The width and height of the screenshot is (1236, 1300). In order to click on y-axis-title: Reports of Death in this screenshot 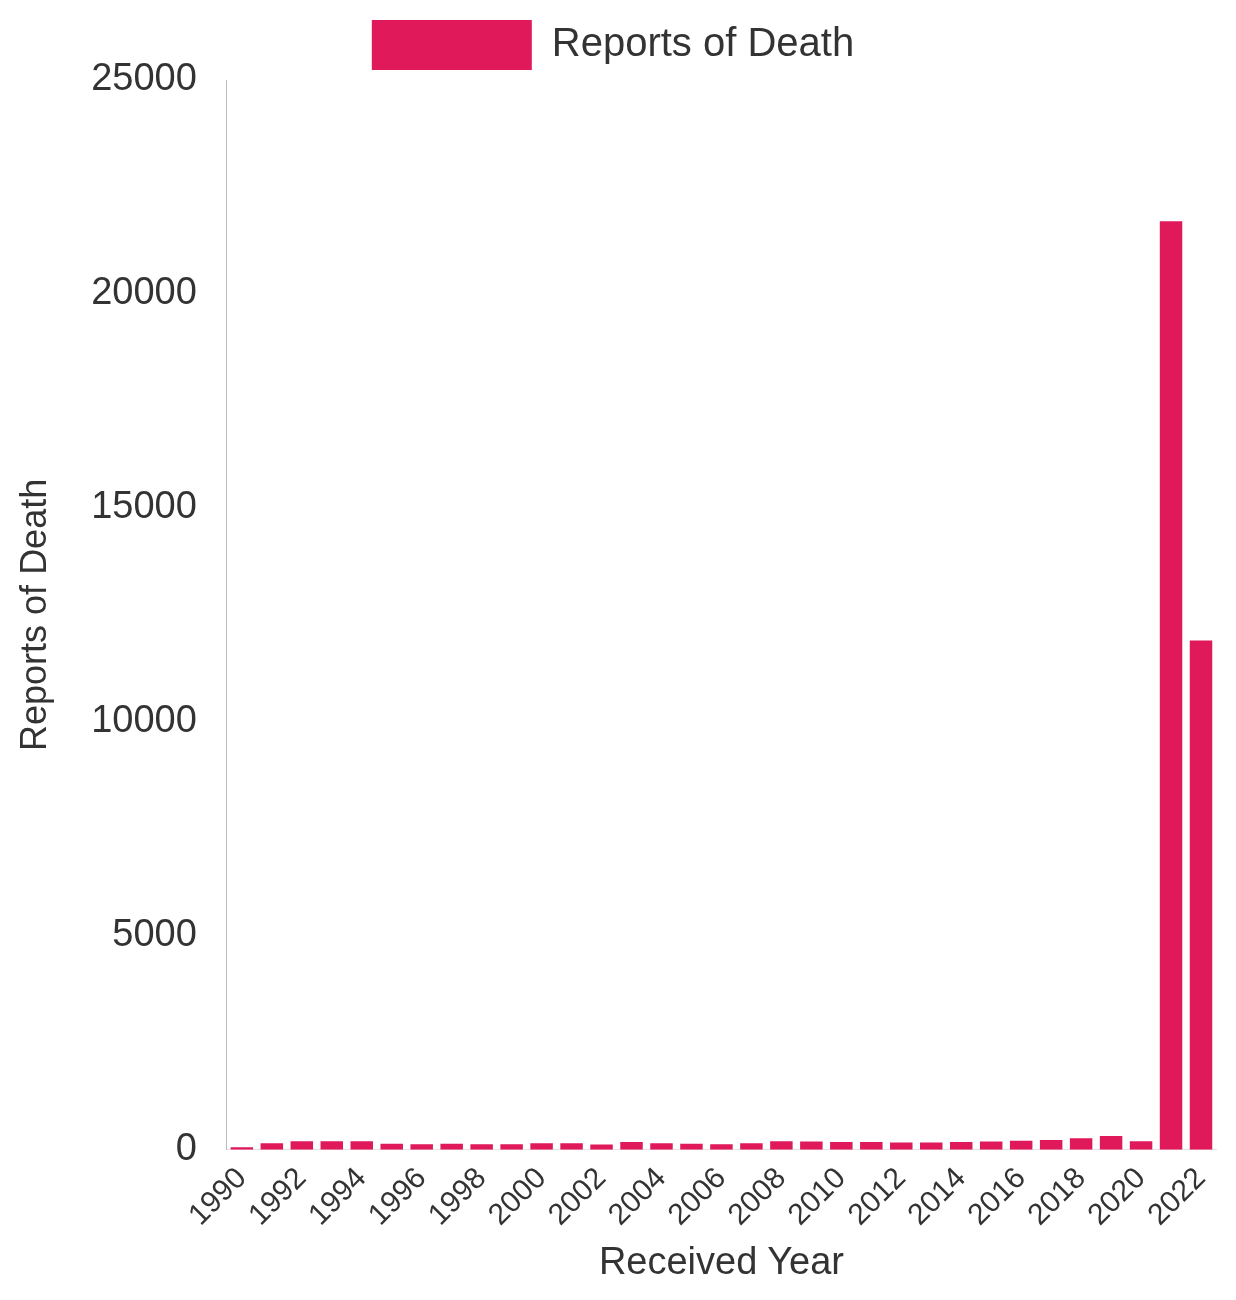, I will do `click(33, 614)`.